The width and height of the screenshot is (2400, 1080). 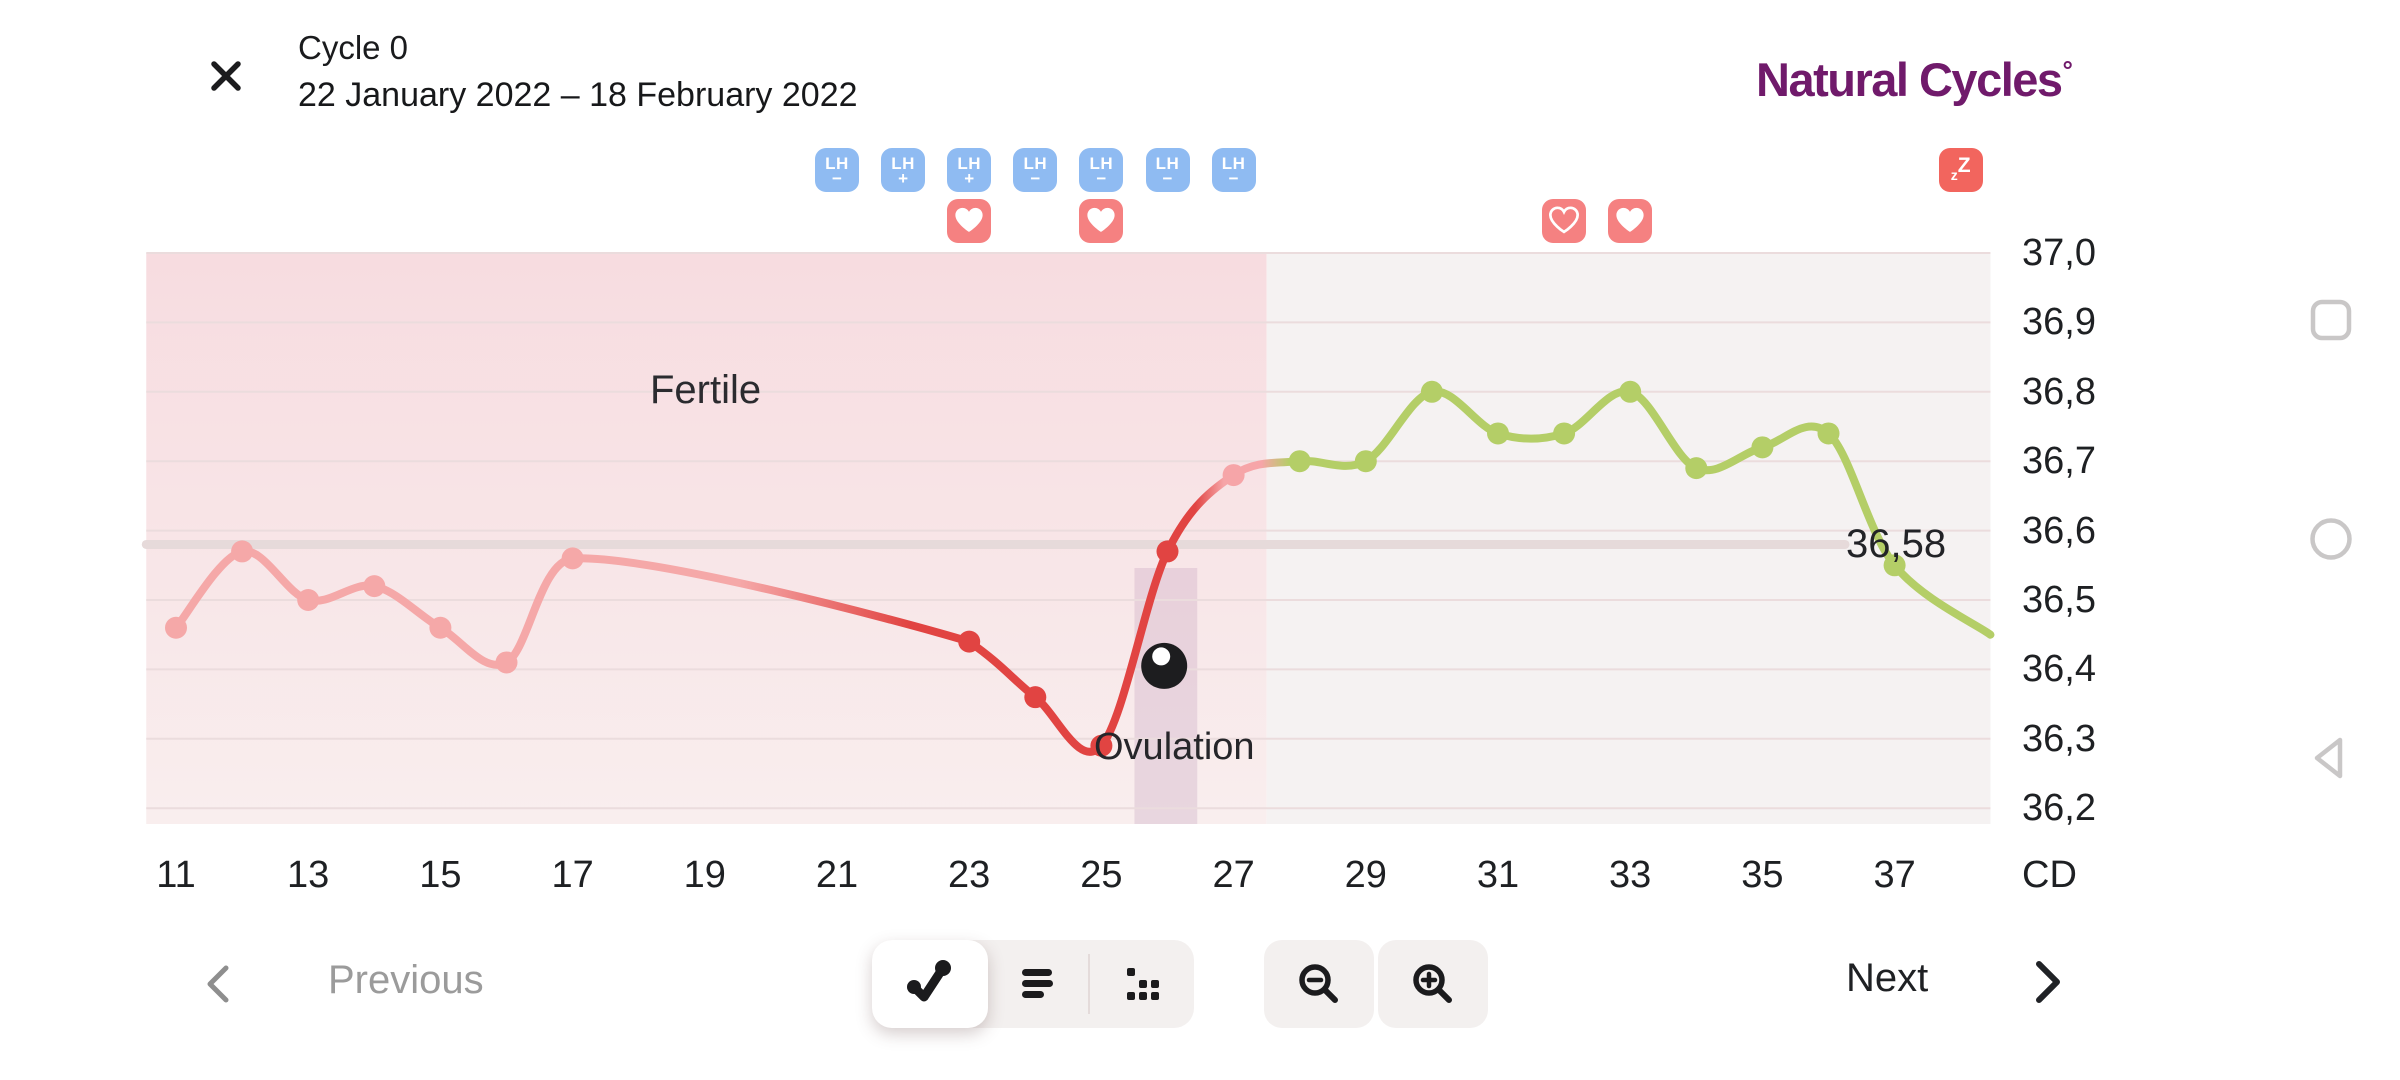 I want to click on x-tick-label: 35, so click(x=1762, y=875).